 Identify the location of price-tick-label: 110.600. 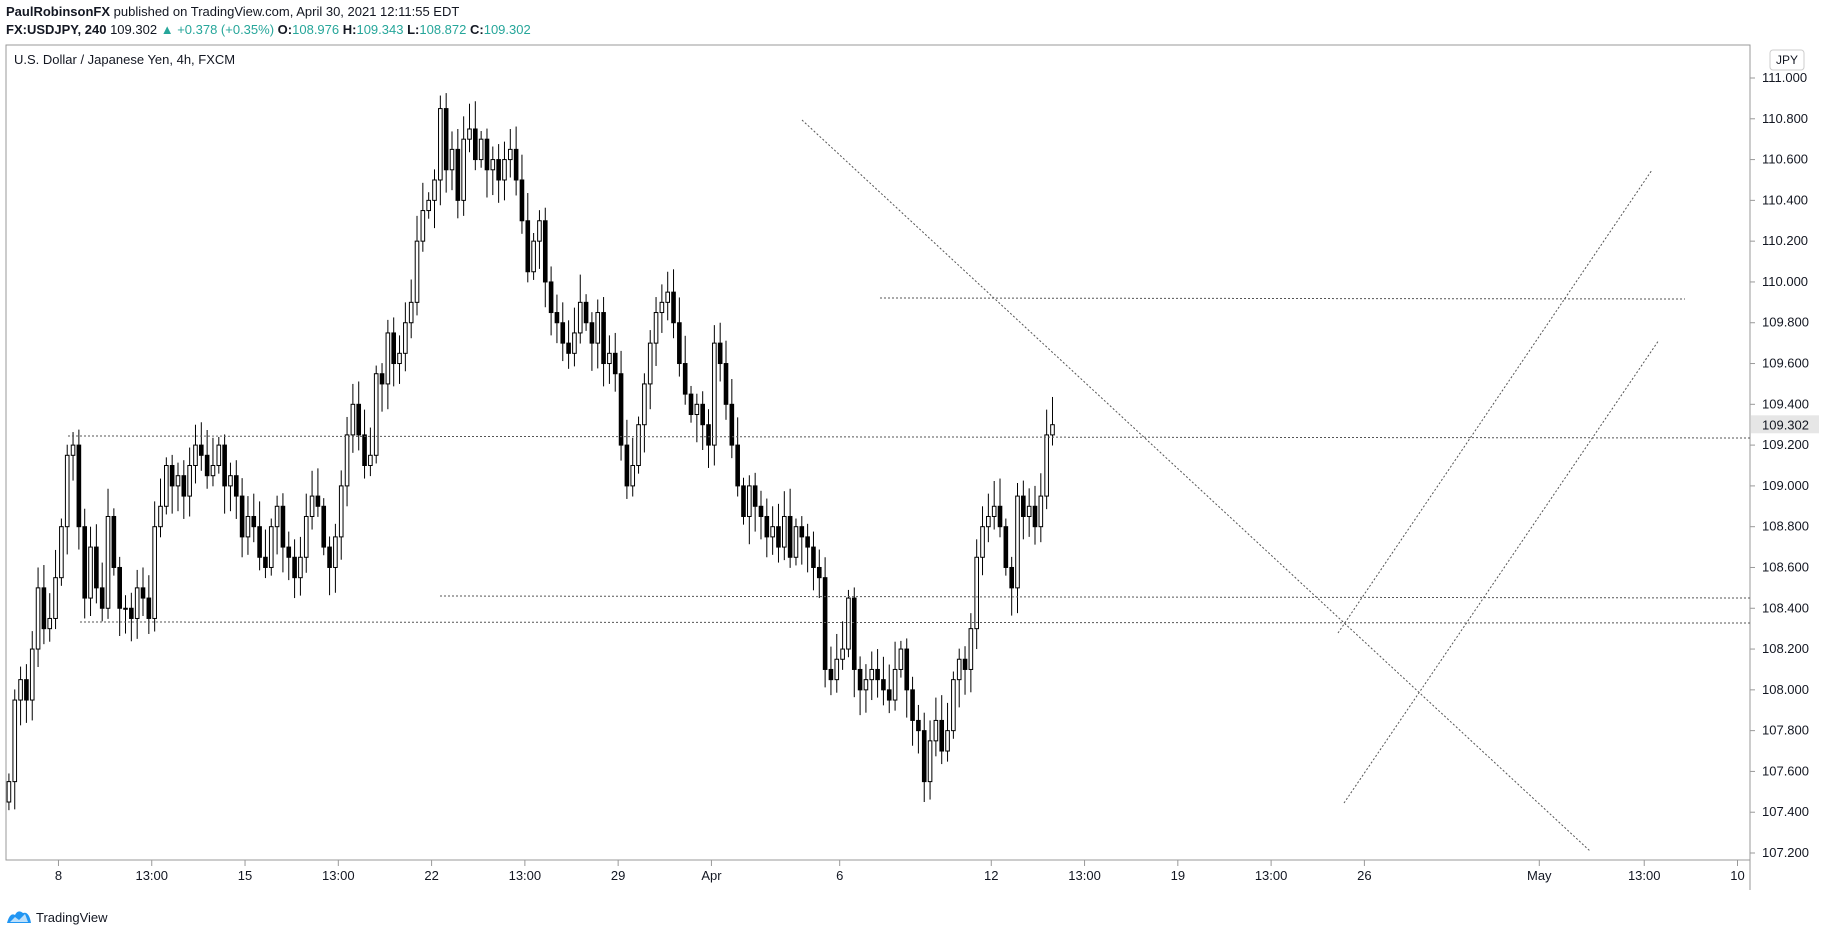
(1785, 159).